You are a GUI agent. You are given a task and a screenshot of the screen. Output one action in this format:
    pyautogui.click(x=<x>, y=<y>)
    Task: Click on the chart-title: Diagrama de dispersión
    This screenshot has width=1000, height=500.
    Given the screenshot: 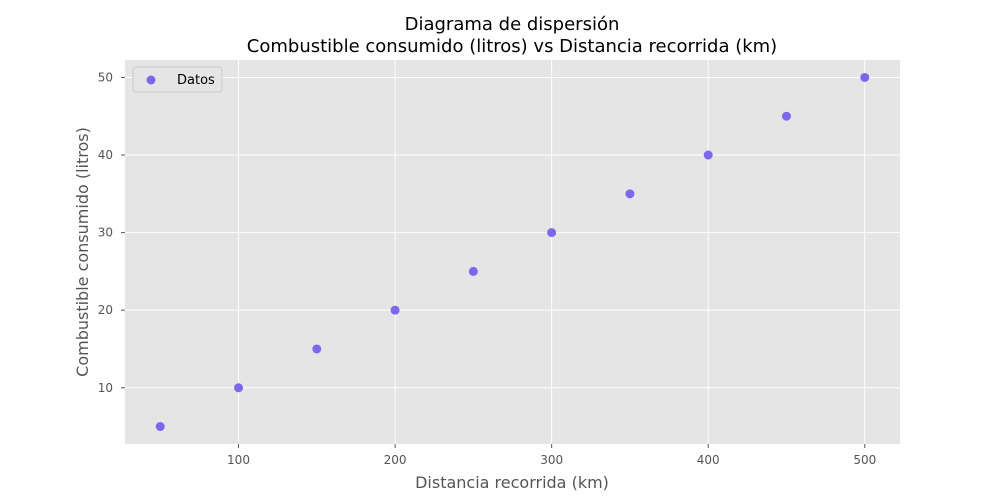 What is the action you would take?
    pyautogui.click(x=512, y=24)
    